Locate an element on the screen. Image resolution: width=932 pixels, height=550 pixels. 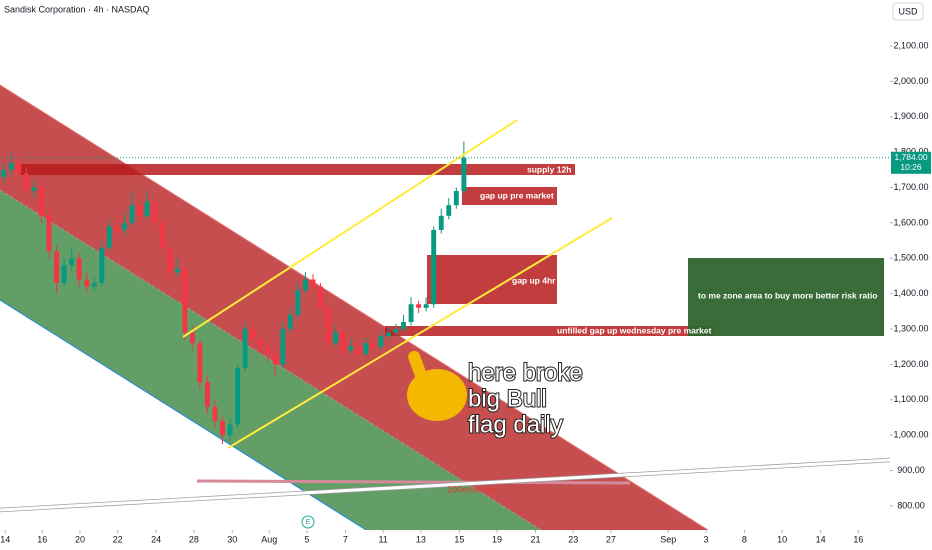
x-tick-label: 20 is located at coordinates (80, 539).